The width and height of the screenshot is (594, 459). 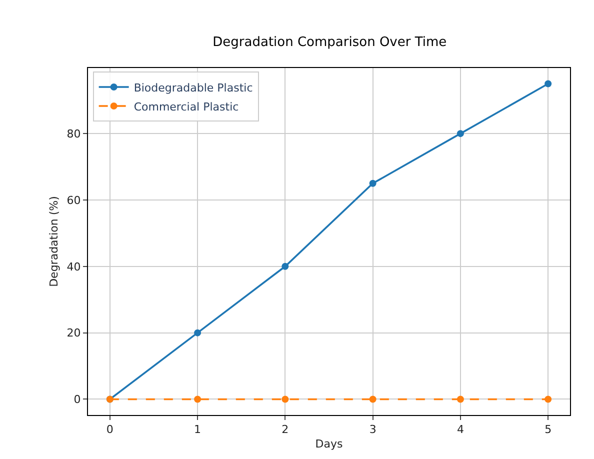 What do you see at coordinates (110, 429) in the screenshot?
I see `x-tick-label: 0` at bounding box center [110, 429].